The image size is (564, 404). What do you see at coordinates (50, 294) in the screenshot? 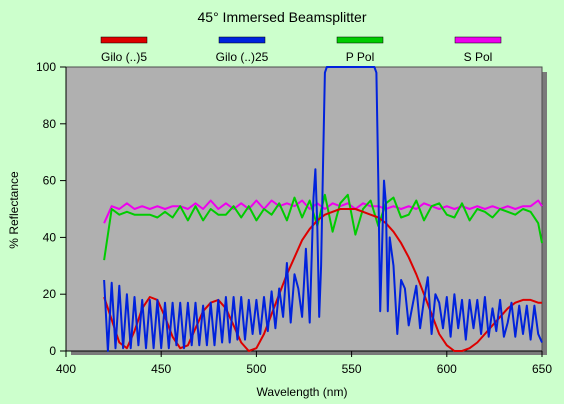
I see `y-tick-label: 20` at bounding box center [50, 294].